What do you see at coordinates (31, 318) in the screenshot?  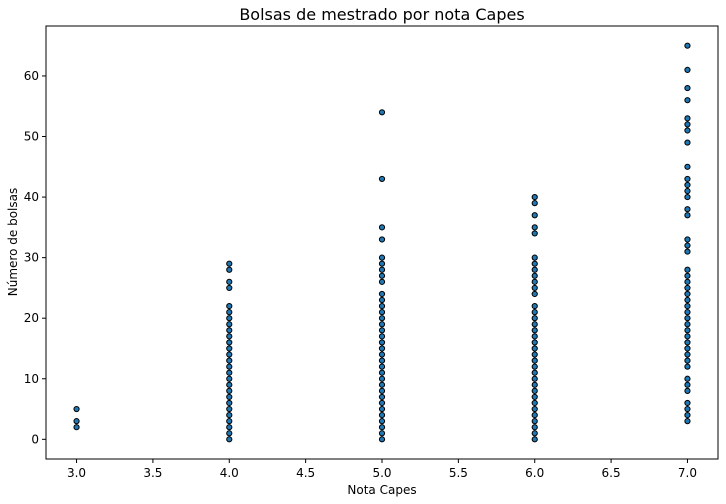 I see `y-tick-label: 20` at bounding box center [31, 318].